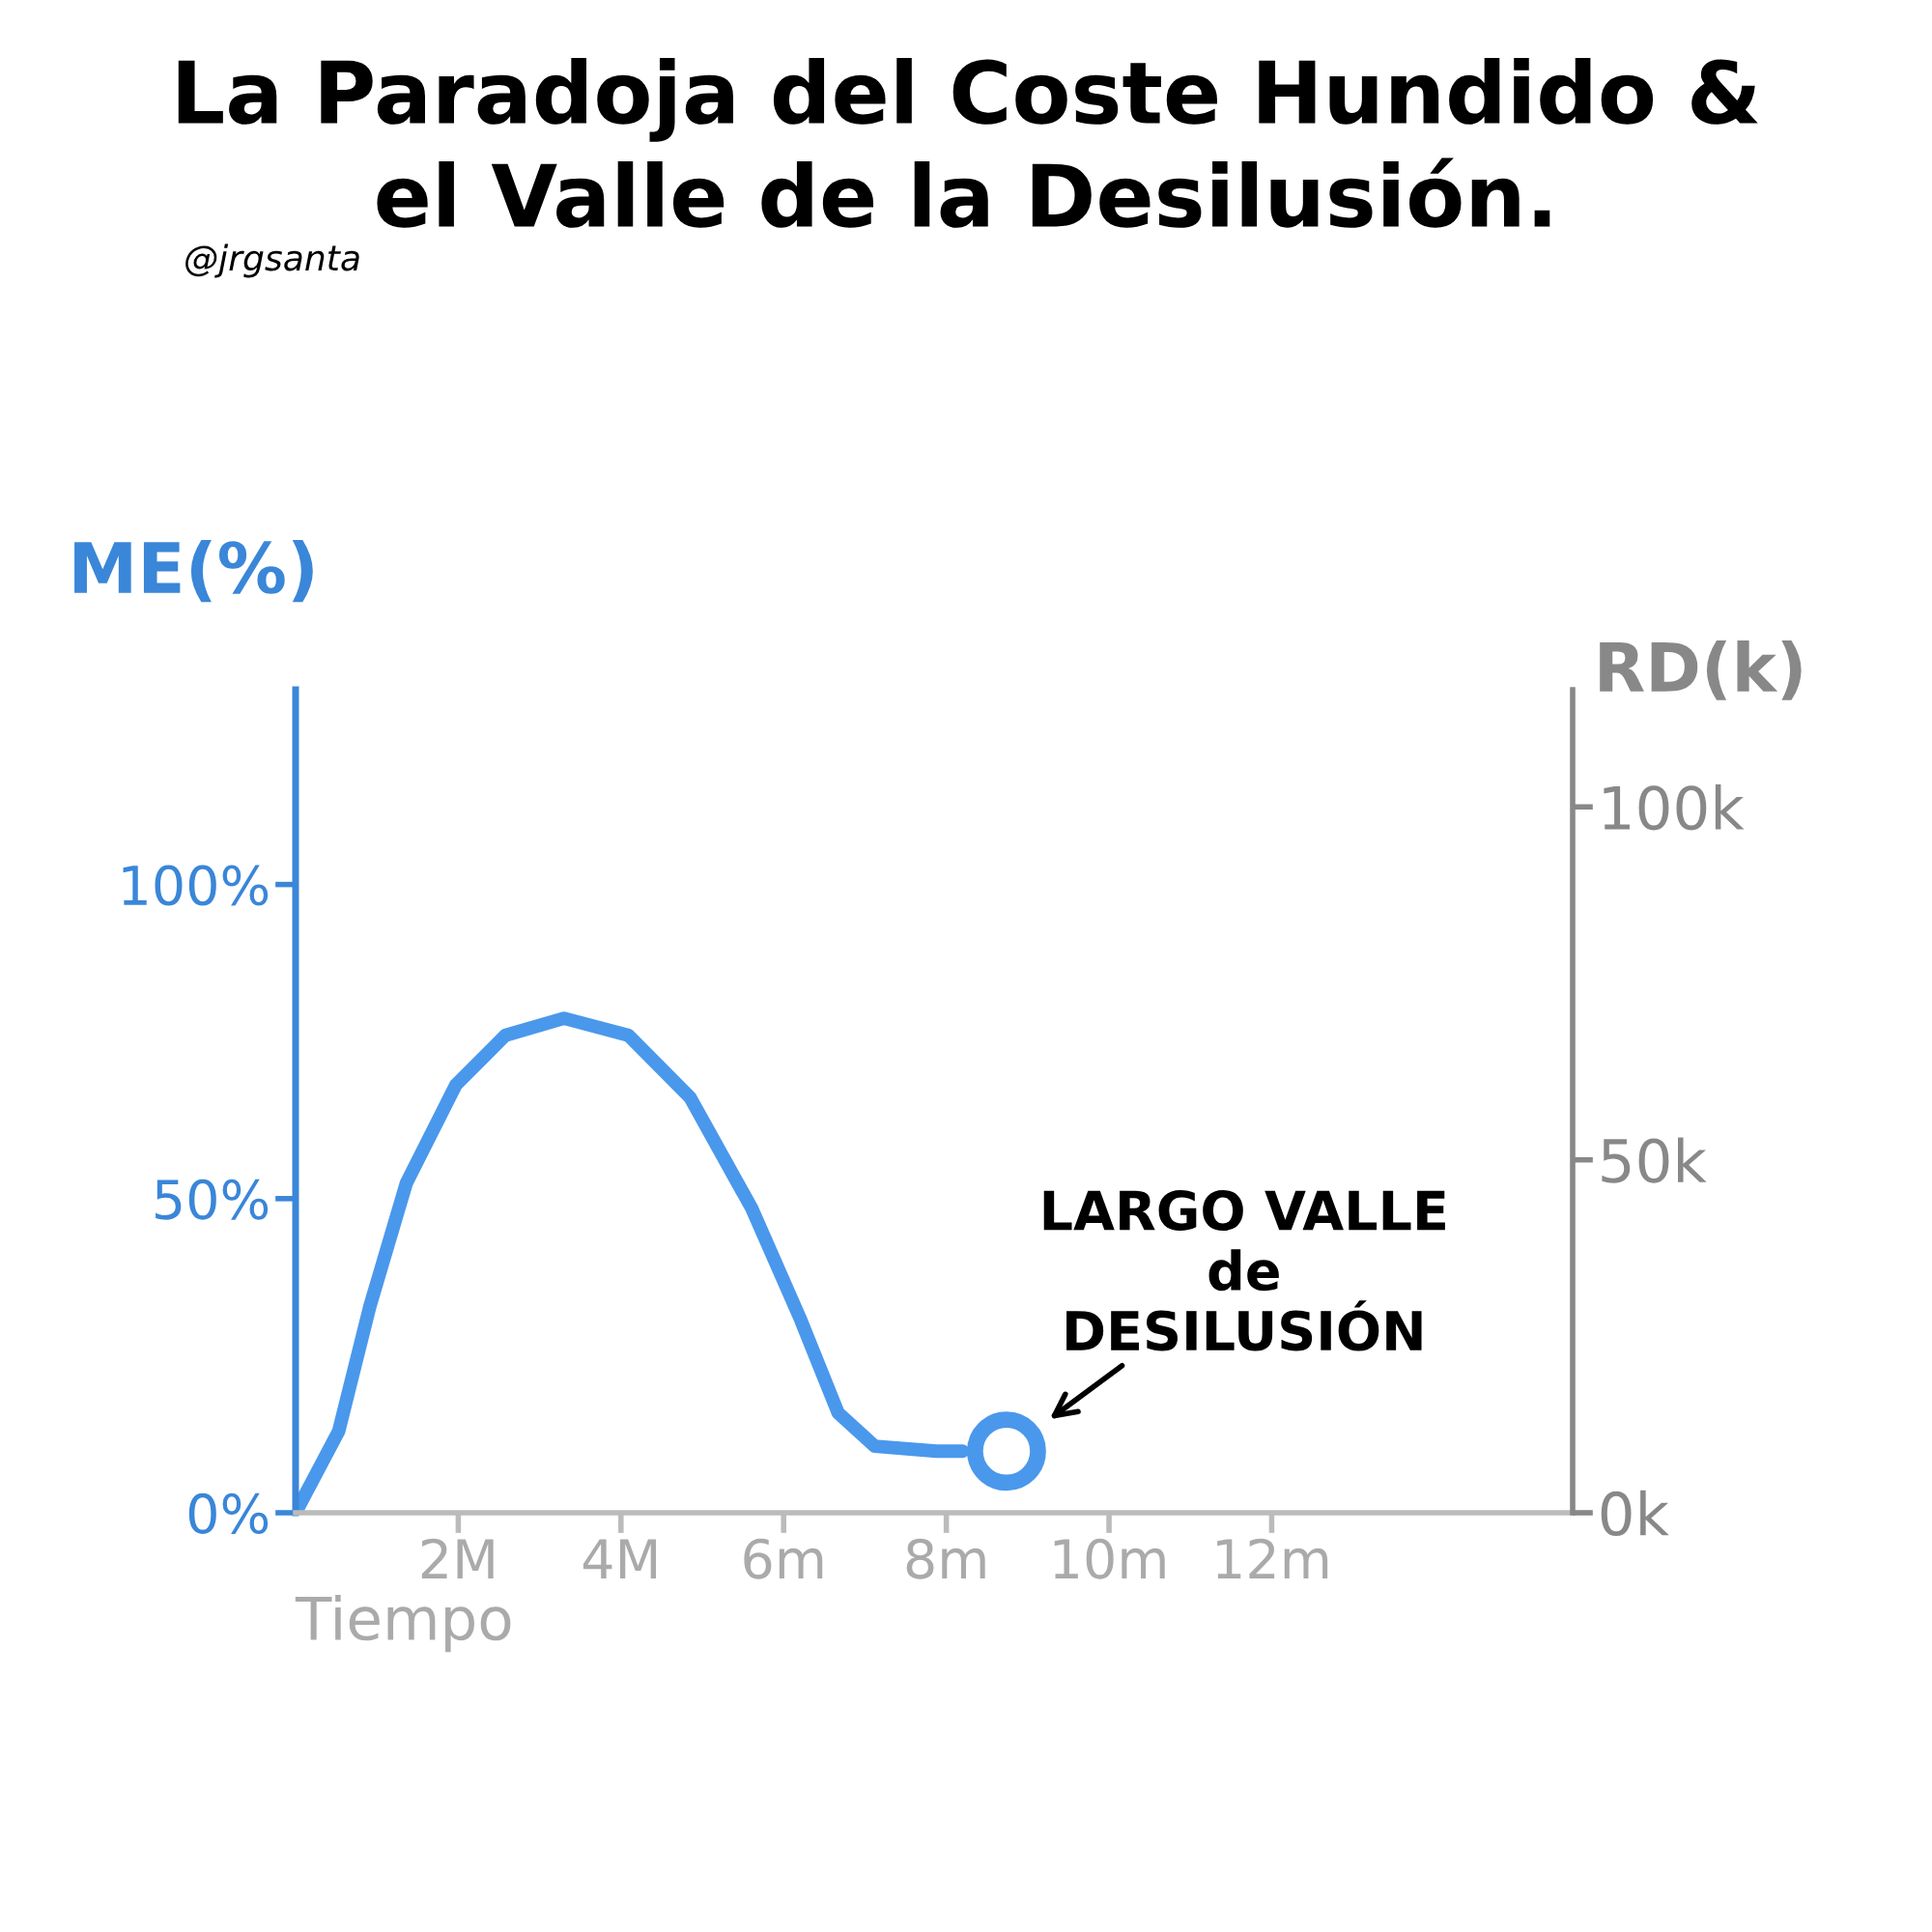  Describe the element at coordinates (968, 143) in the screenshot. I see `chart-title: La Paradoja del Coste Hundido & el Valle de la Desilusión.` at that location.